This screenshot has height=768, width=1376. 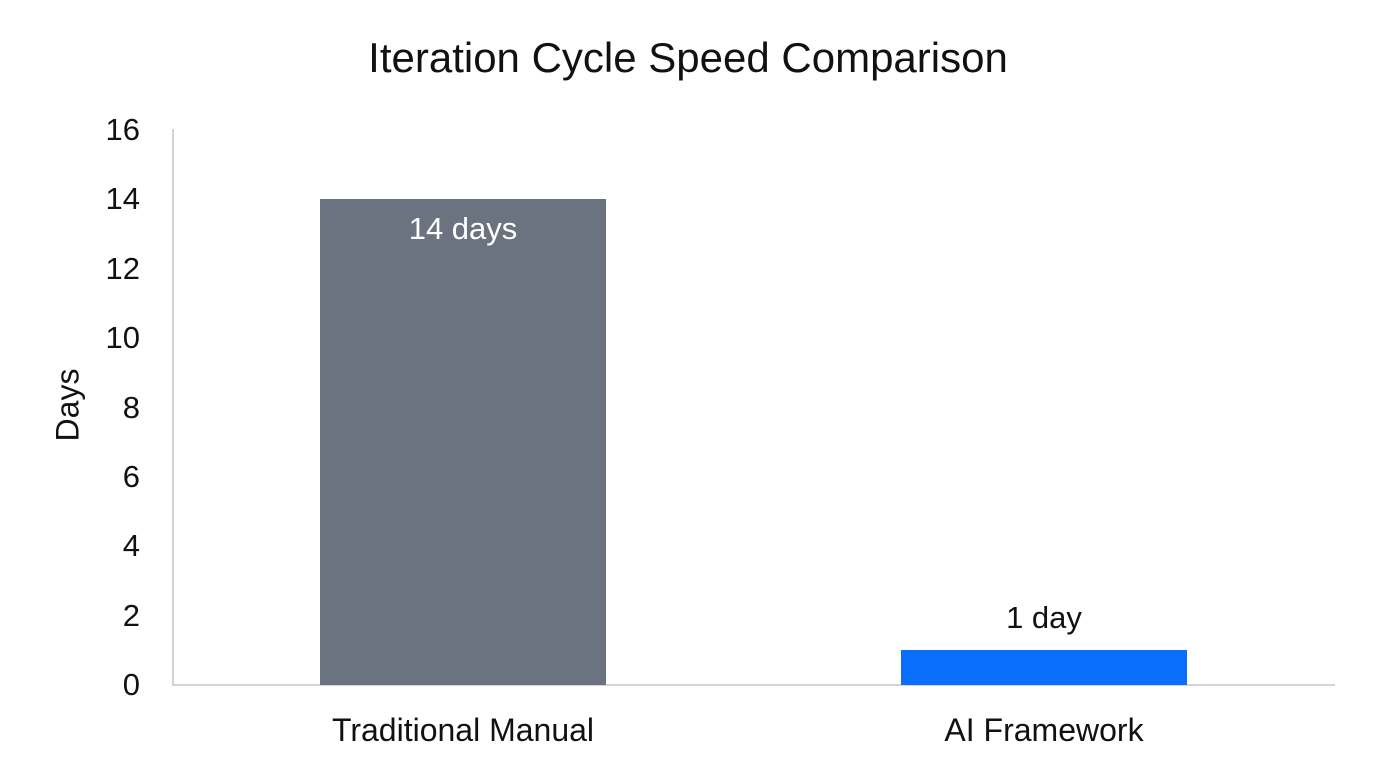 What do you see at coordinates (122, 338) in the screenshot?
I see `y-tick-label: 10` at bounding box center [122, 338].